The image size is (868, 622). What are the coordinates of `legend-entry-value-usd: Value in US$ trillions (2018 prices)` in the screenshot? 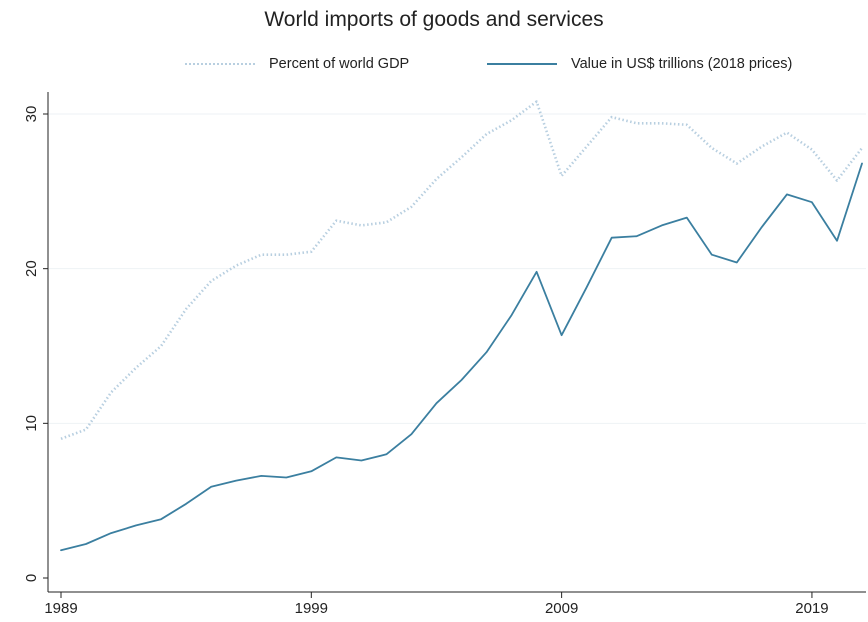 It's located at (639, 64).